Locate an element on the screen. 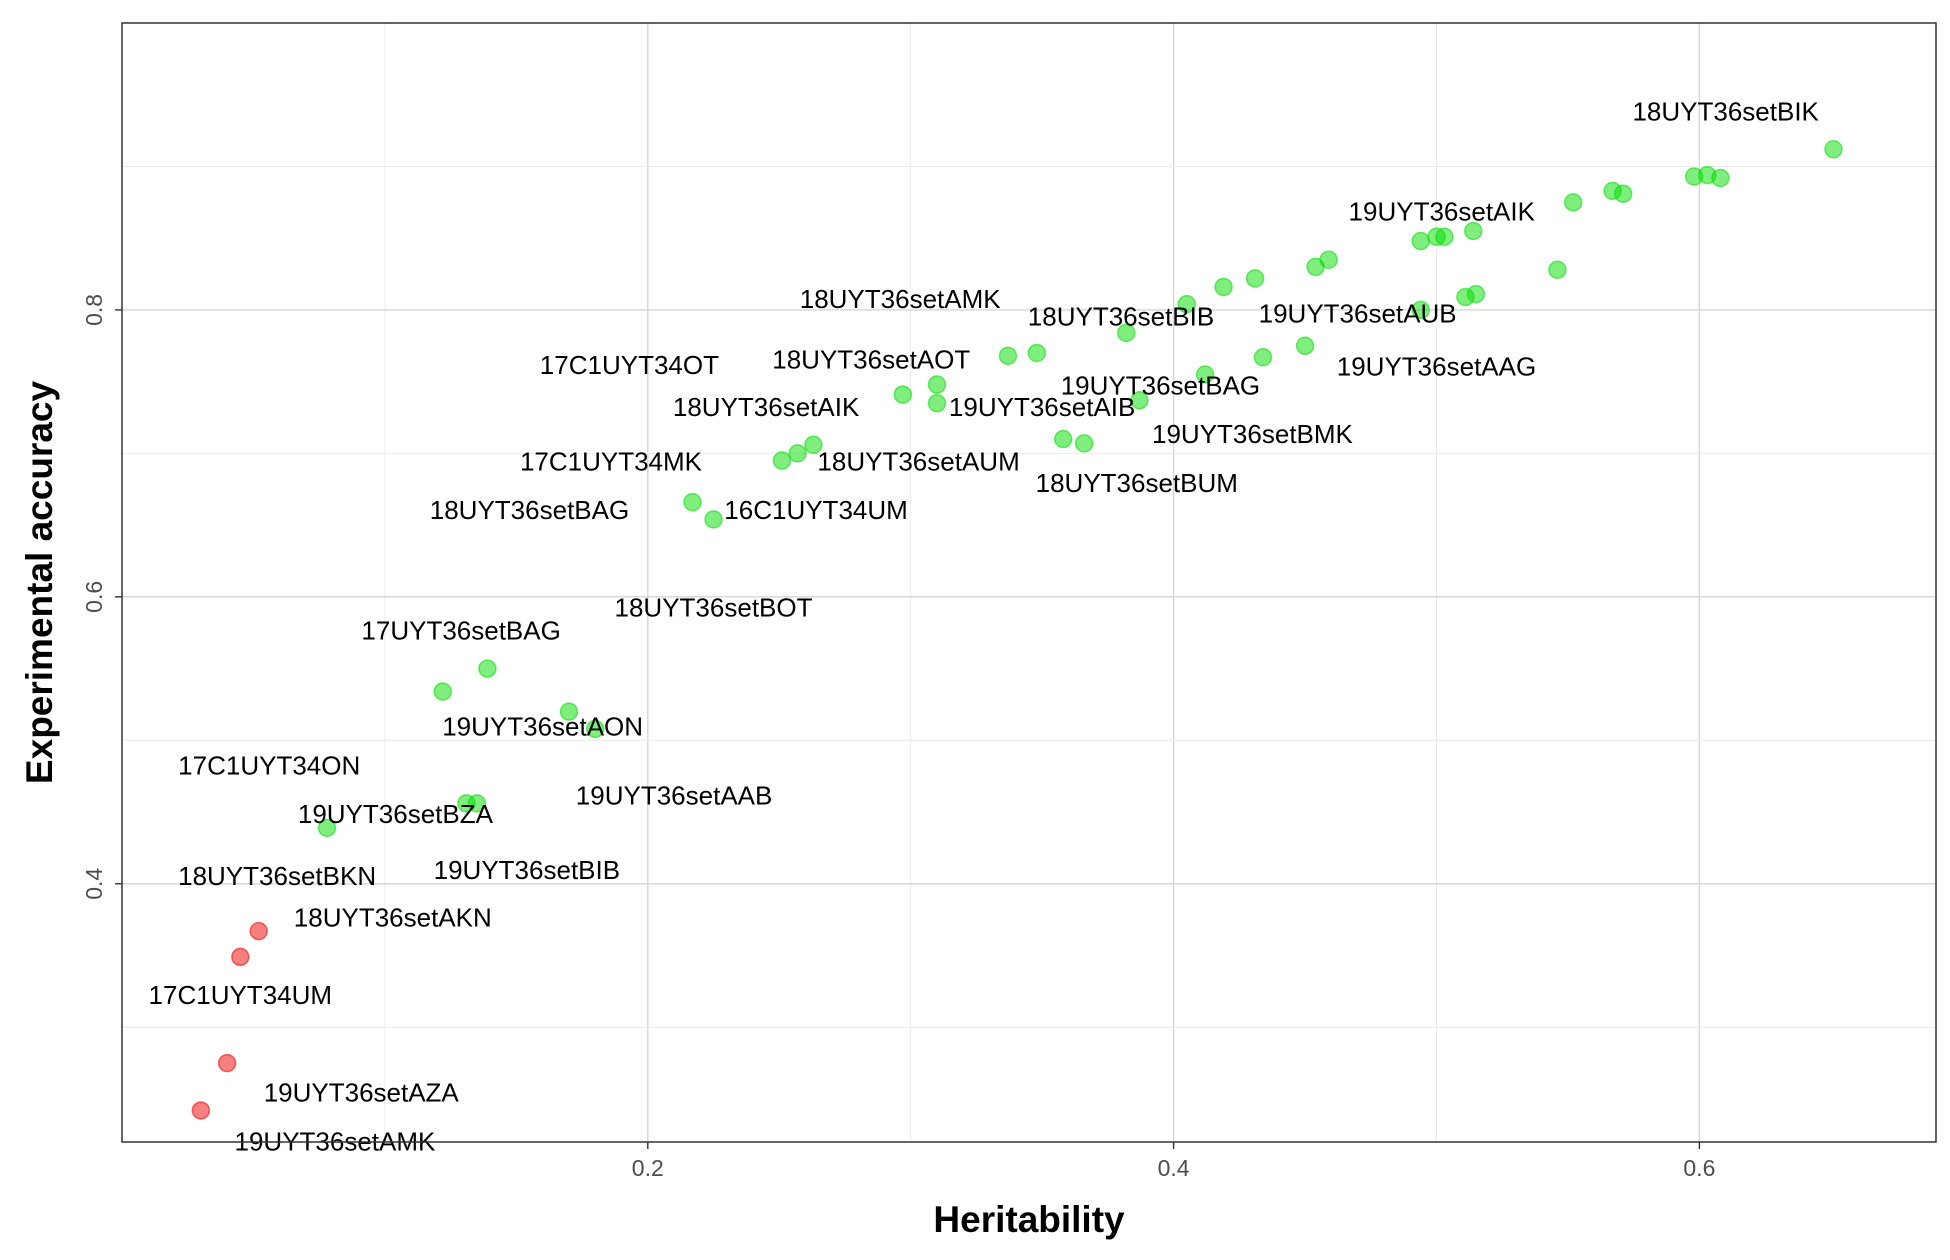 This screenshot has height=1260, width=1950. point-label: 18UYT36setAUM is located at coordinates (918, 461).